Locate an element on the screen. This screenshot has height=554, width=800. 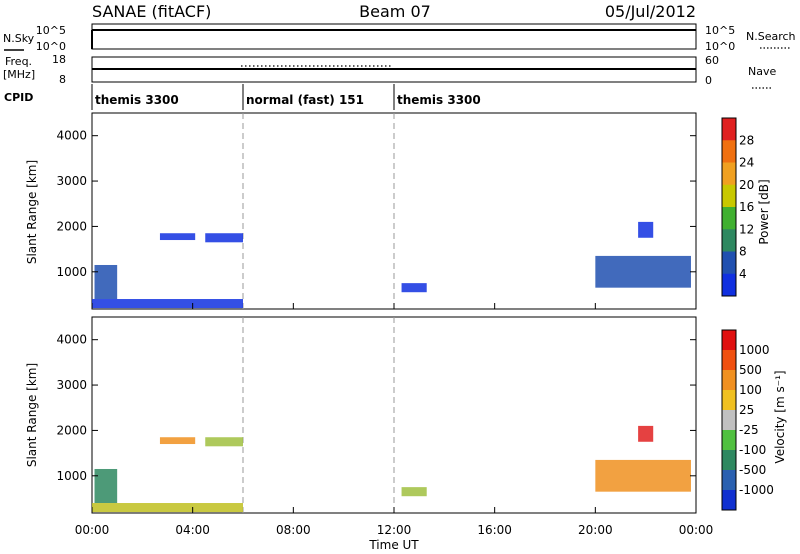
freq-tick-top: 18 is located at coordinates (59, 59).